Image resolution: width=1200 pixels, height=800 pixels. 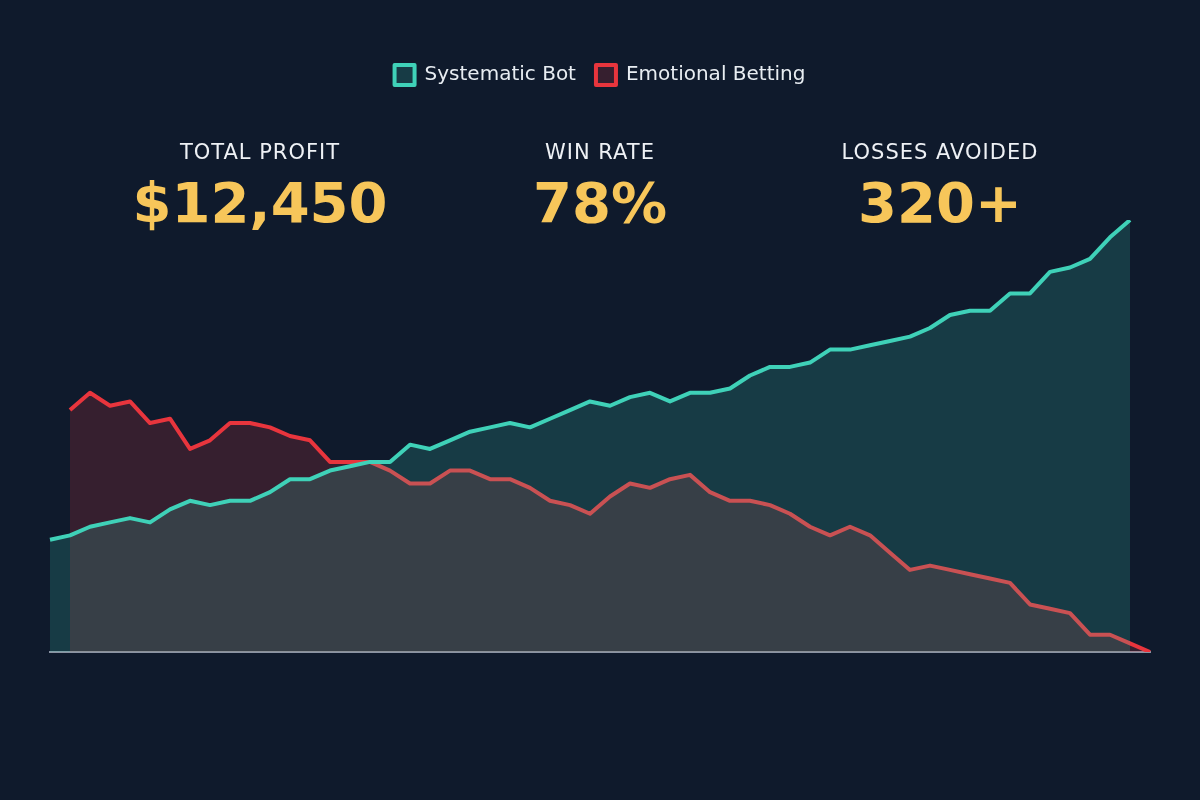 What do you see at coordinates (940, 202) in the screenshot?
I see `annotation: 320+` at bounding box center [940, 202].